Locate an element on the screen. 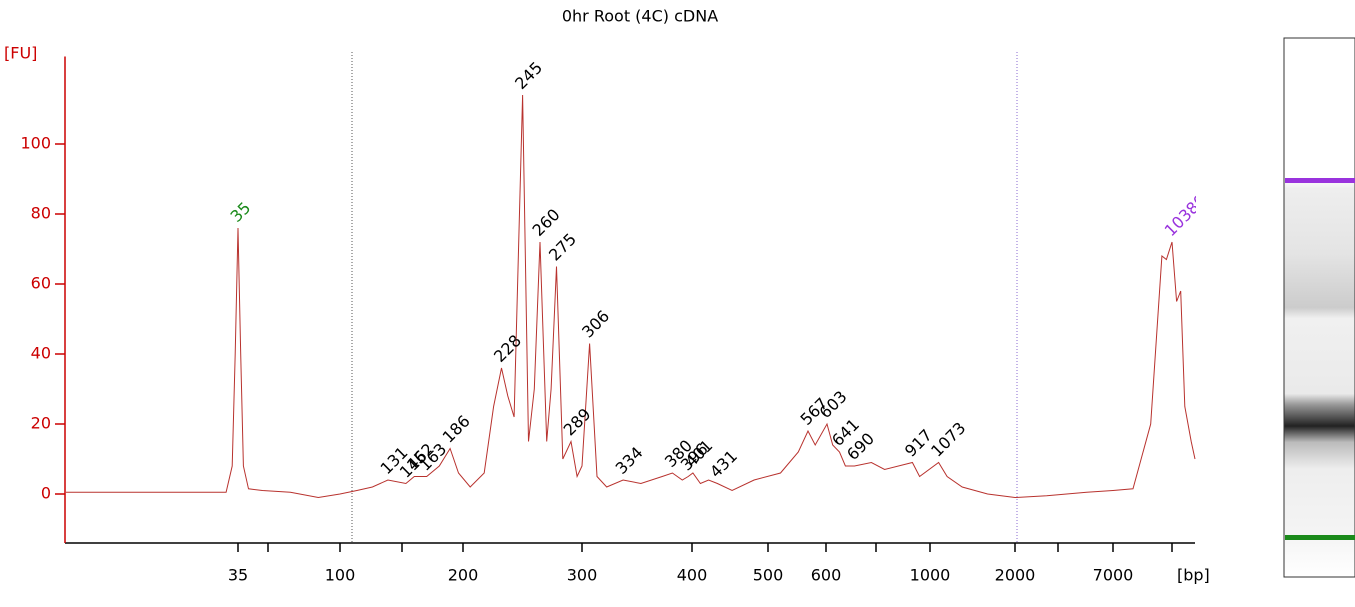 This screenshot has height=607, width=1355. peak-label: 1073 is located at coordinates (948, 439).